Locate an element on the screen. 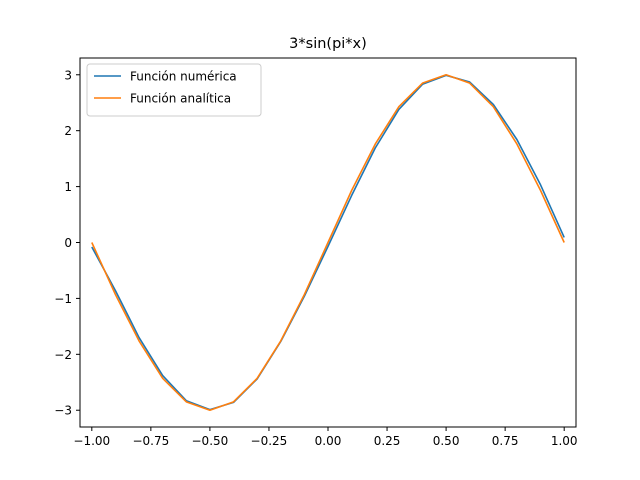  chart-title: 3*sin(pi*x) is located at coordinates (328, 44).